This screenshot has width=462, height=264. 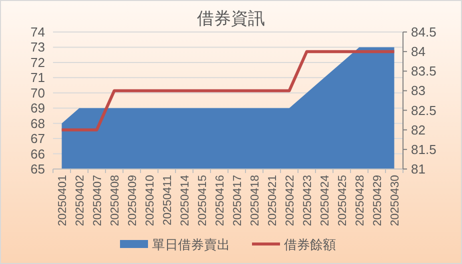 What do you see at coordinates (191, 244) in the screenshot?
I see `legend-label: 單日借券賣出` at bounding box center [191, 244].